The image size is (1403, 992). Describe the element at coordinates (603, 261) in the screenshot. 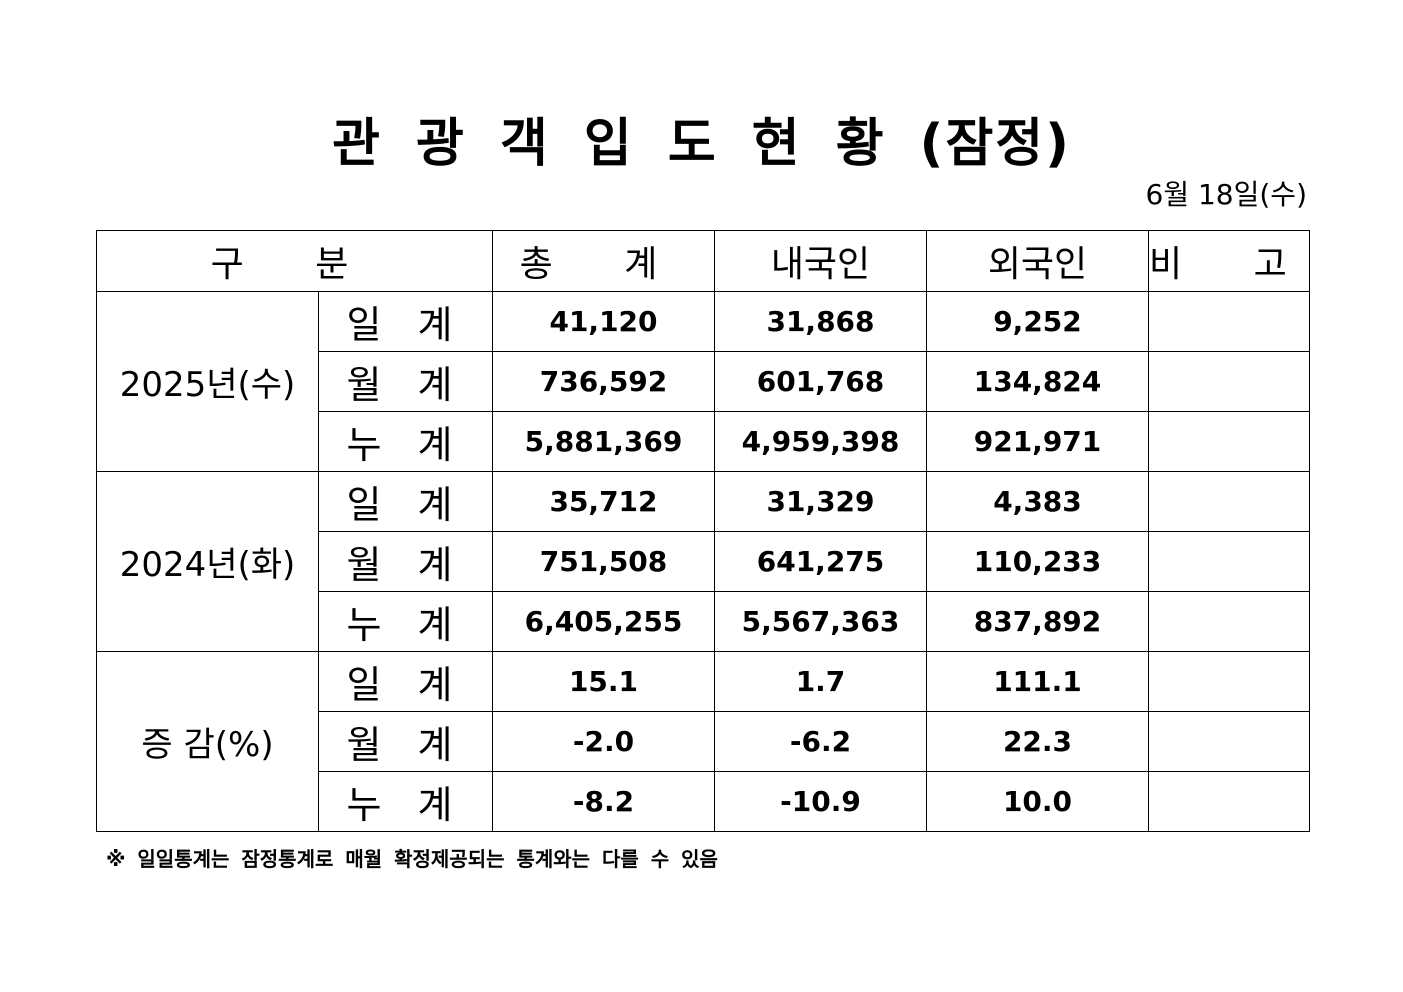

I see `header-total: 총 계` at that location.